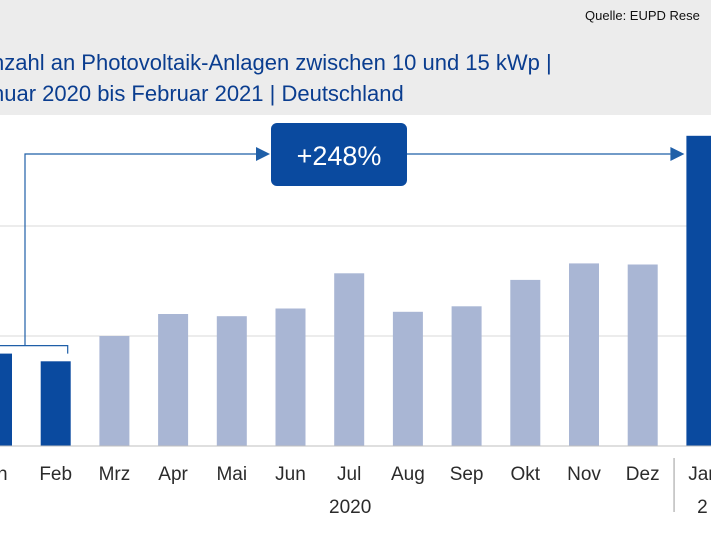  What do you see at coordinates (526, 474) in the screenshot?
I see `x-tick-label: Okt` at bounding box center [526, 474].